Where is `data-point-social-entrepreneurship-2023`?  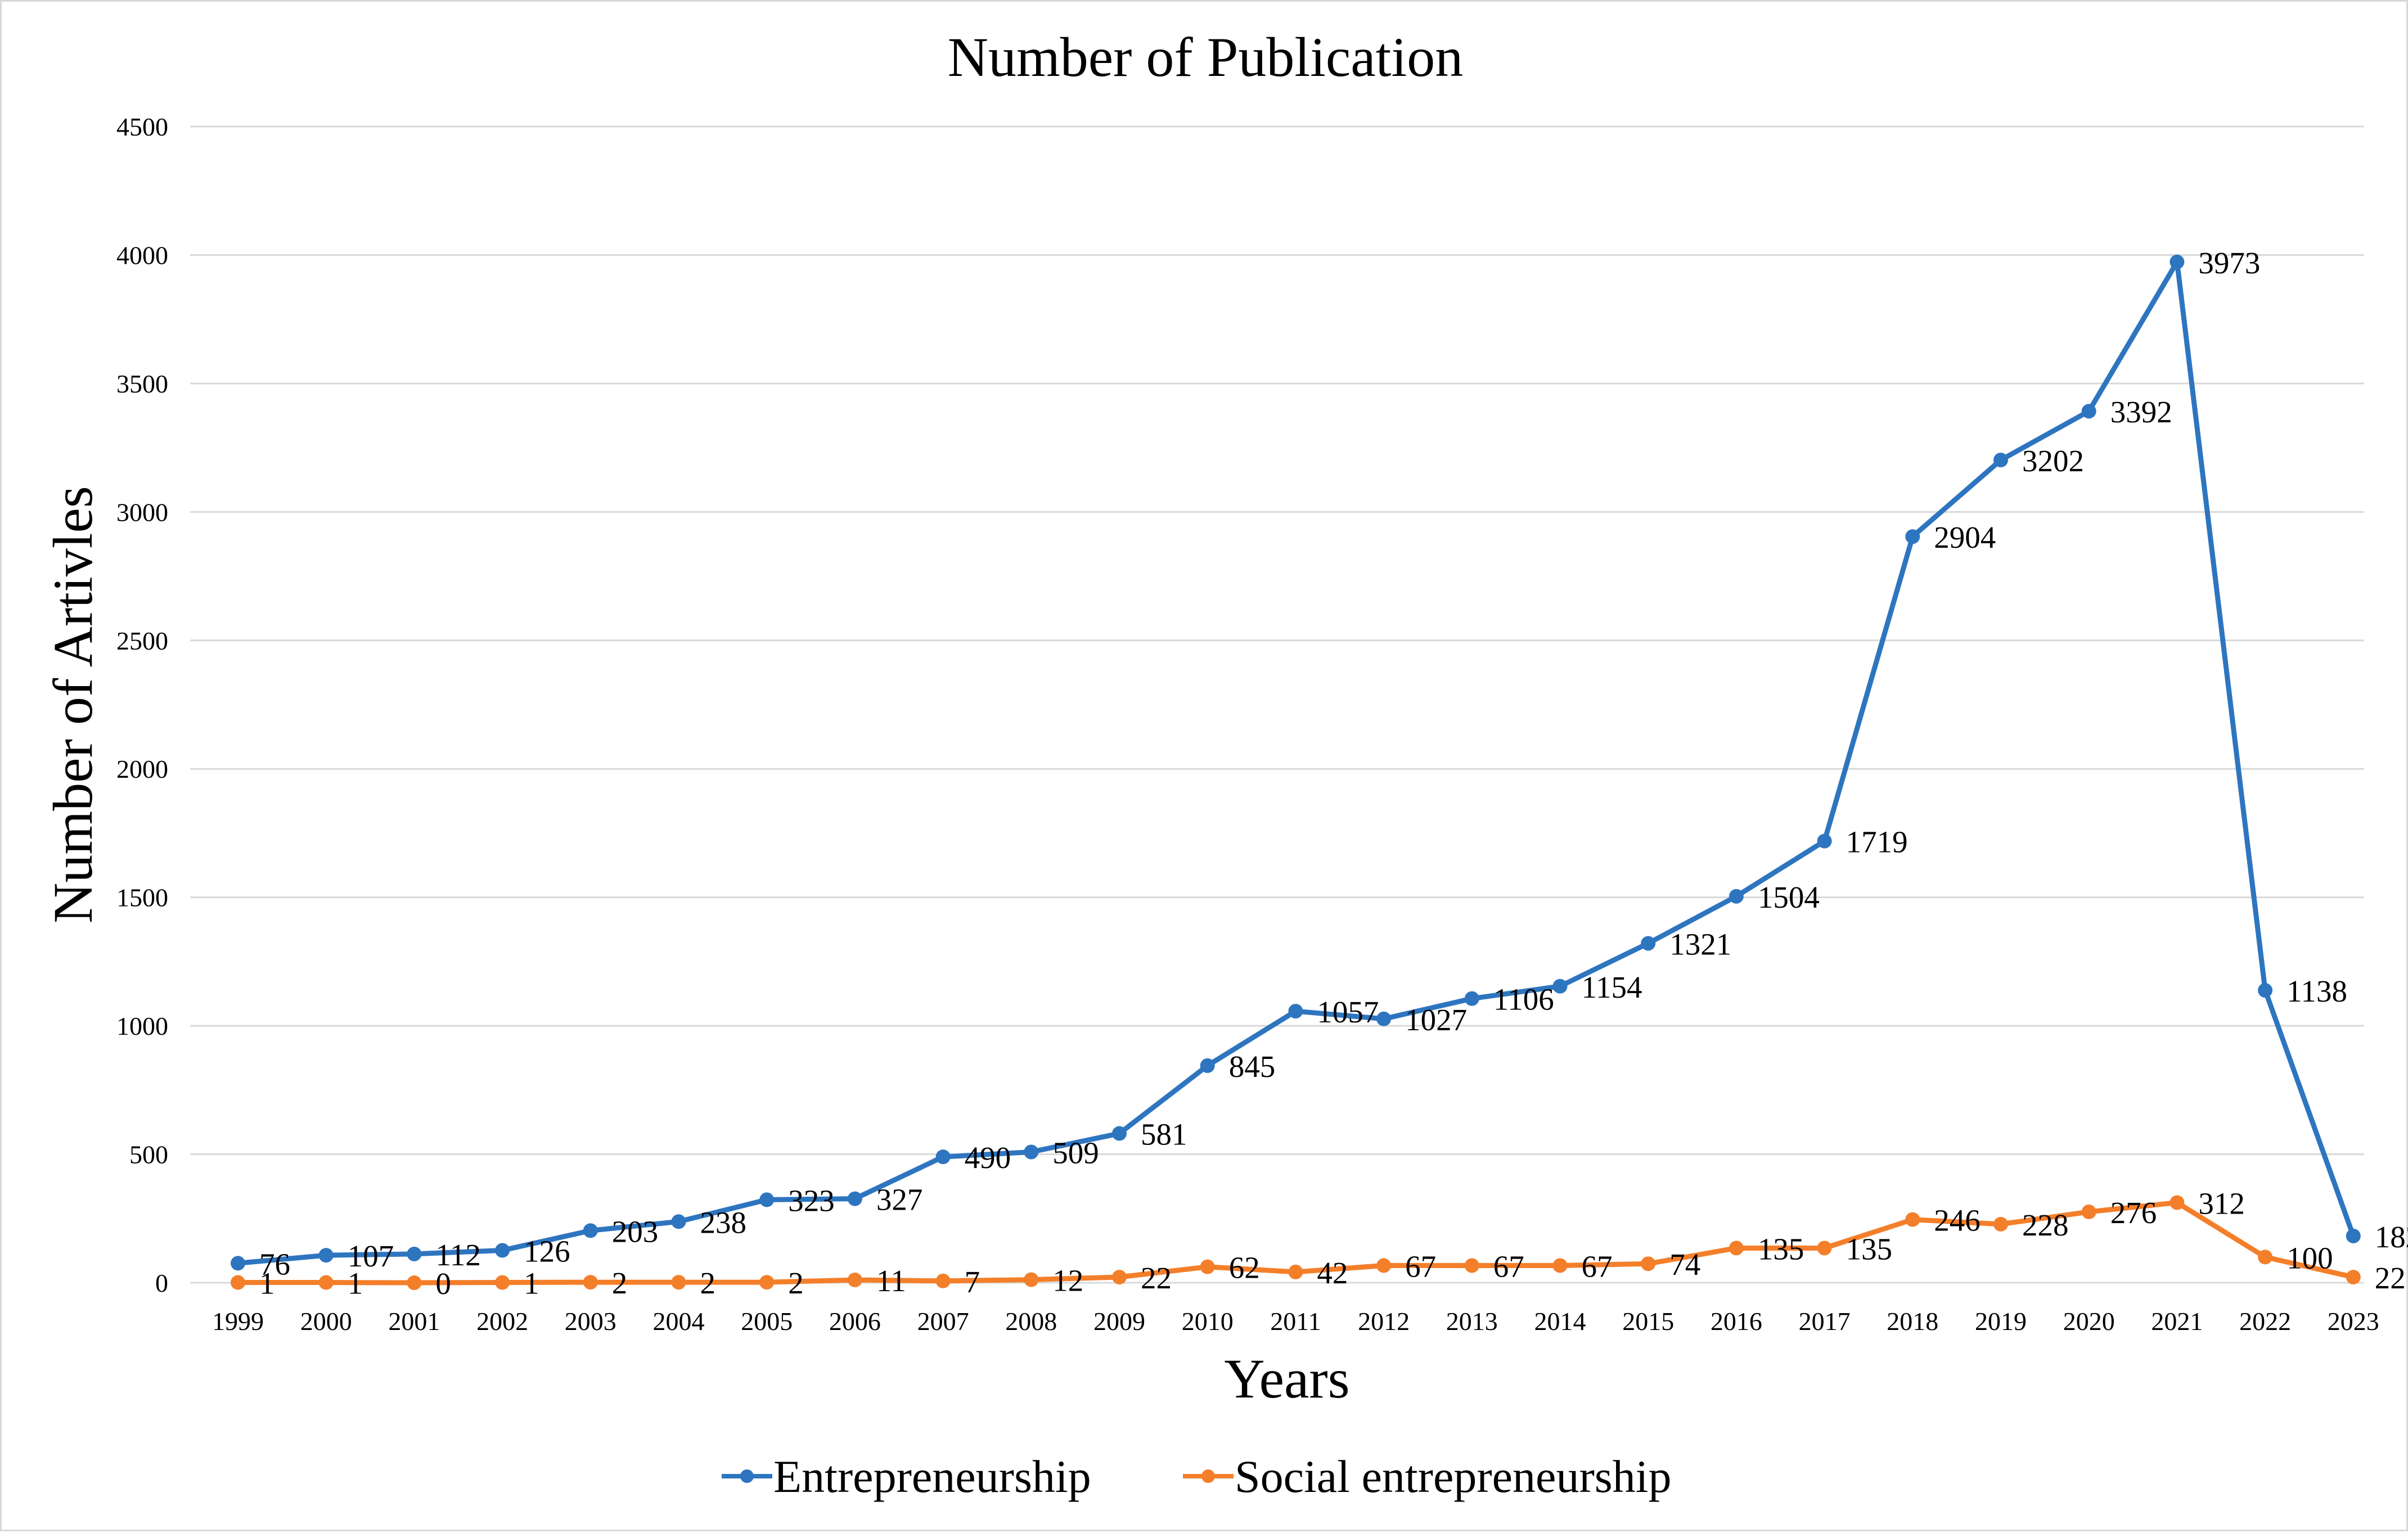
data-point-social-entrepreneurship-2023 is located at coordinates (2353, 1276).